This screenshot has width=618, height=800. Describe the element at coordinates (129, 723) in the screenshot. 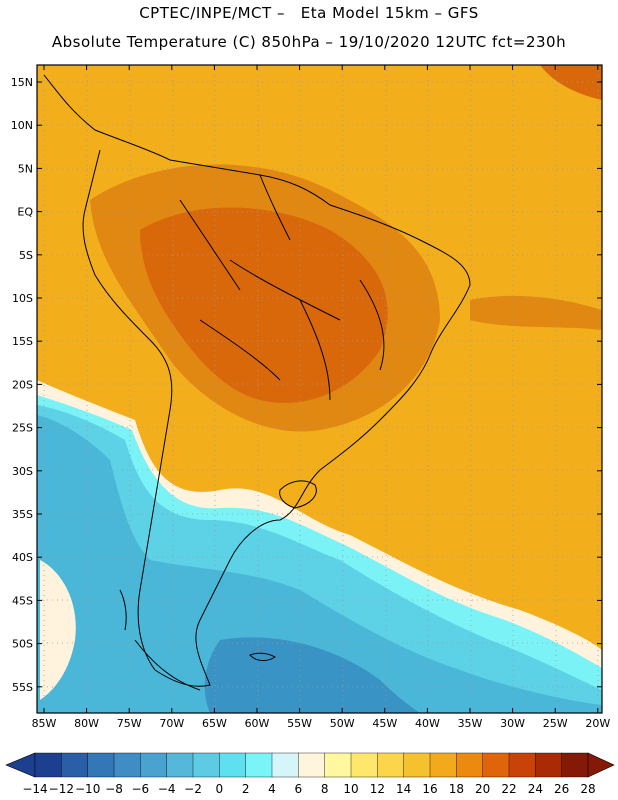

I see `lon-tick-label: 75W` at that location.